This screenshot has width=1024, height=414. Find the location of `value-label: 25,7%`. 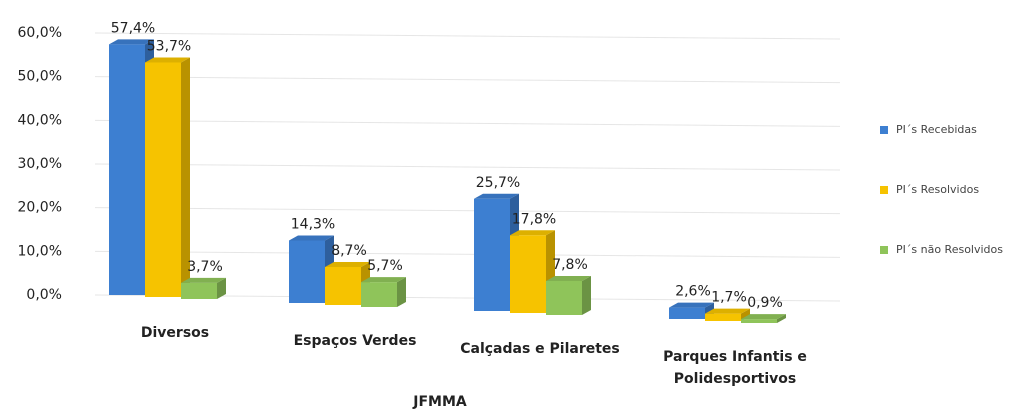

value-label: 25,7% is located at coordinates (498, 183).